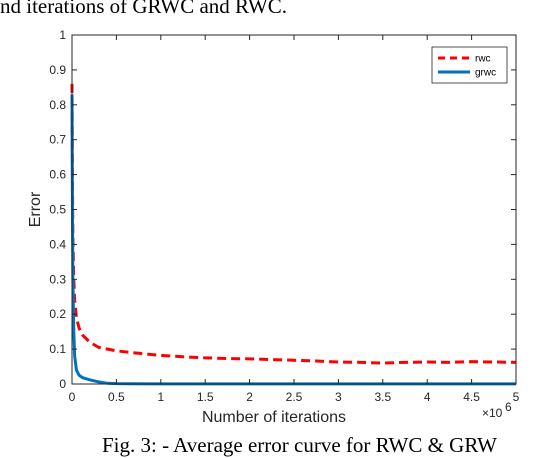  I want to click on x-tick-label: 3, so click(338, 397).